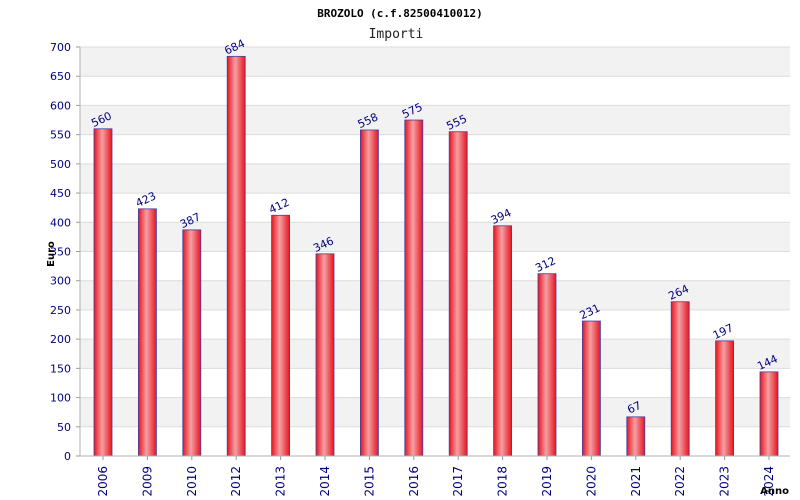 This screenshot has height=500, width=800. Describe the element at coordinates (458, 481) in the screenshot. I see `x-tick-label: 2017` at that location.